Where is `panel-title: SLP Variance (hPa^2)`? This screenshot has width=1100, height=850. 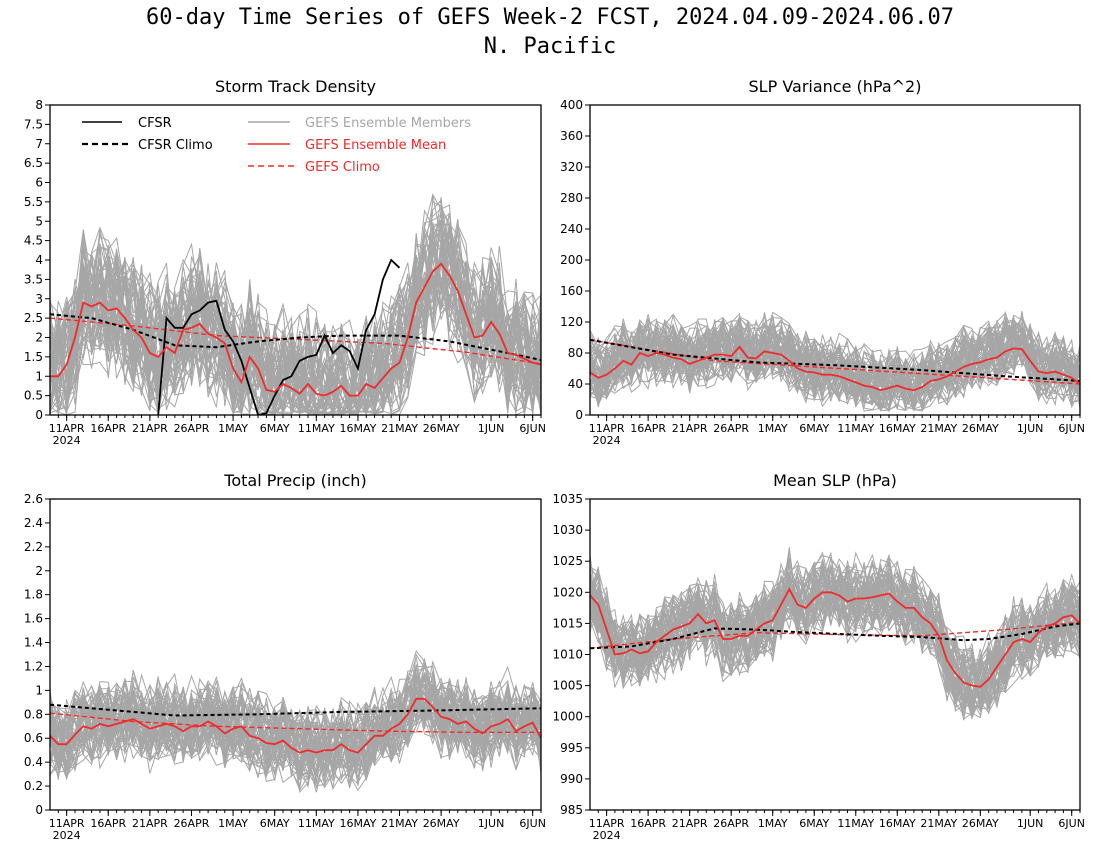
panel-title: SLP Variance (hPa^2) is located at coordinates (835, 86).